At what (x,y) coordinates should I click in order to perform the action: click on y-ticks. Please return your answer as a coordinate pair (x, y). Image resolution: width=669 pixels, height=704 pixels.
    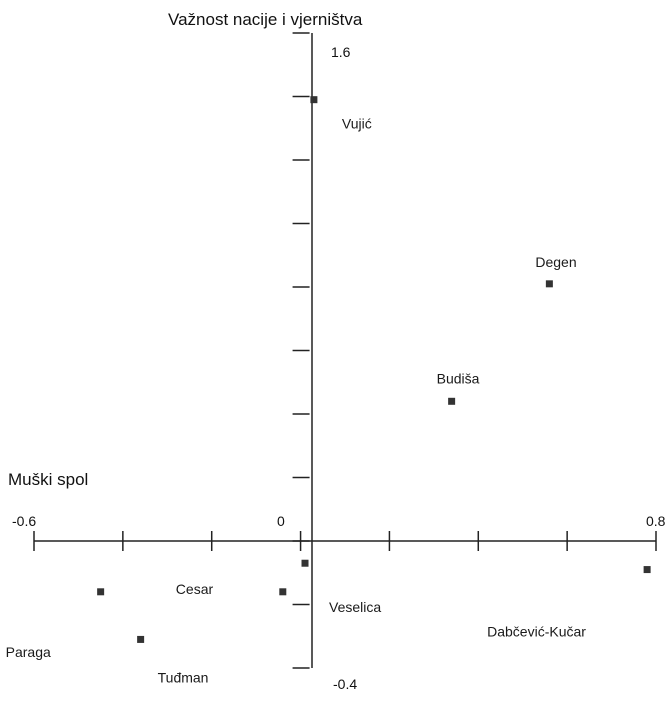
    Looking at the image, I should click on (301, 350).